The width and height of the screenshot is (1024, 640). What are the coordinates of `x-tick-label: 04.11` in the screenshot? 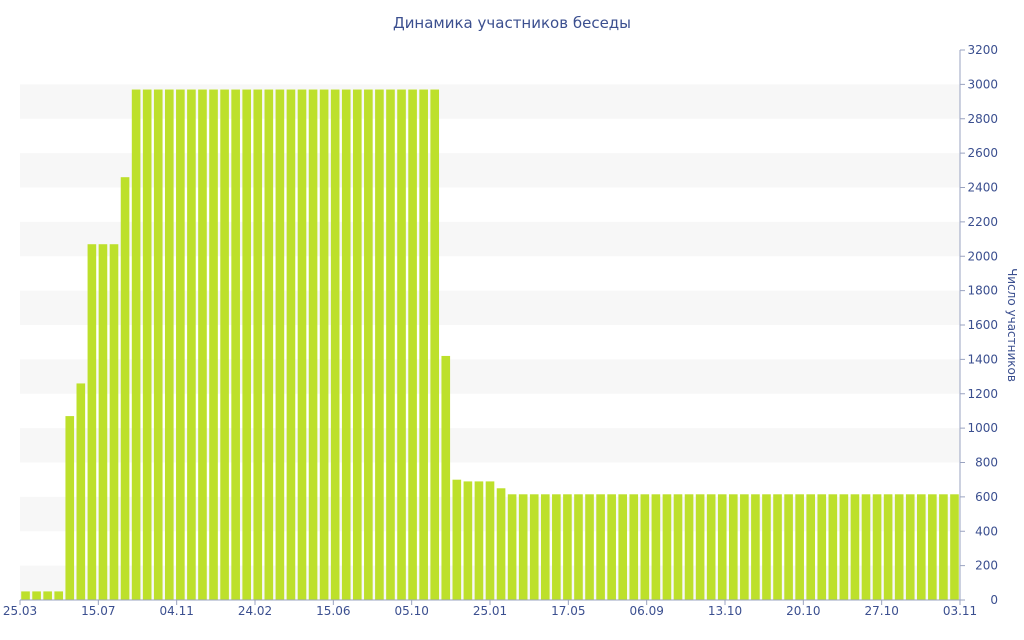 It's located at (176, 611).